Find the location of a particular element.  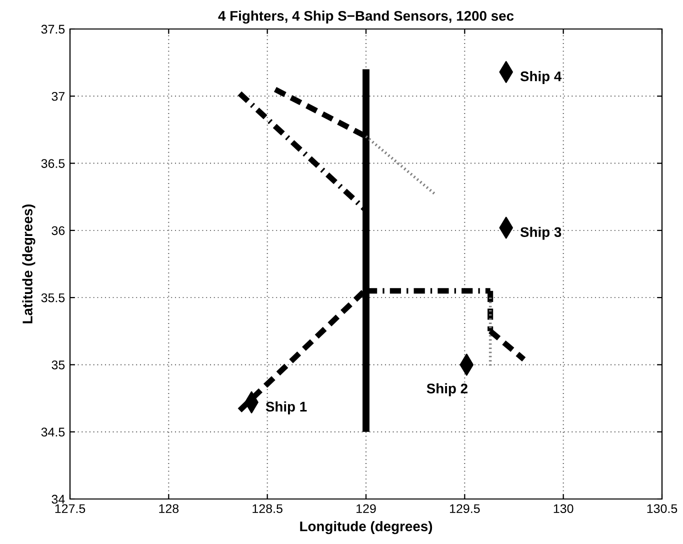

y-tick-label: 35 is located at coordinates (58, 365).